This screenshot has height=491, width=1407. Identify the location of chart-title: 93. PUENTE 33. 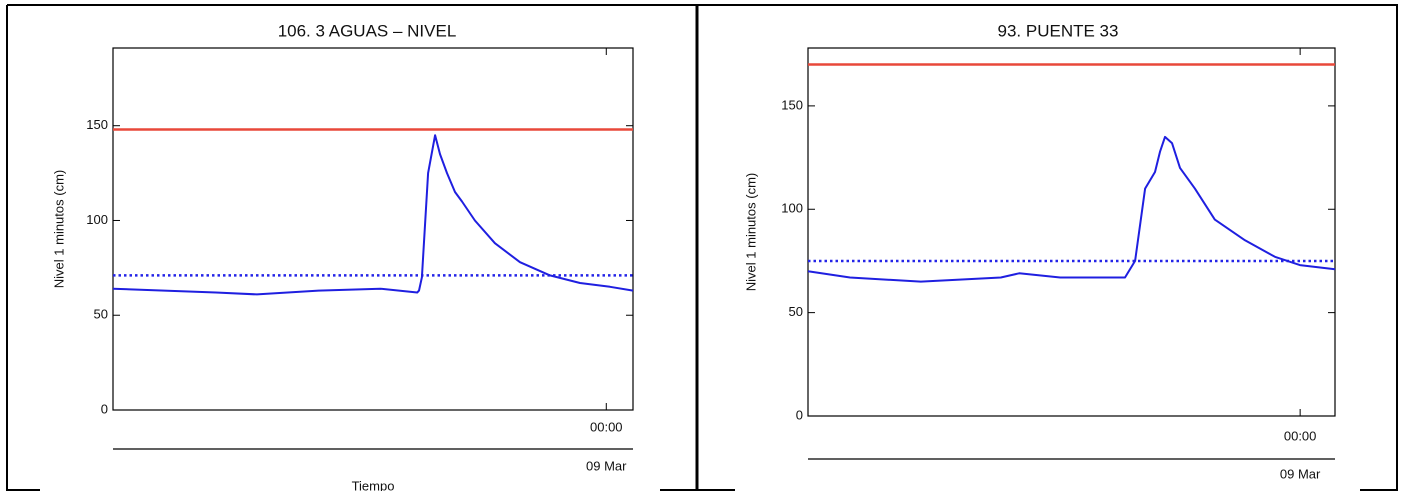
(1058, 30).